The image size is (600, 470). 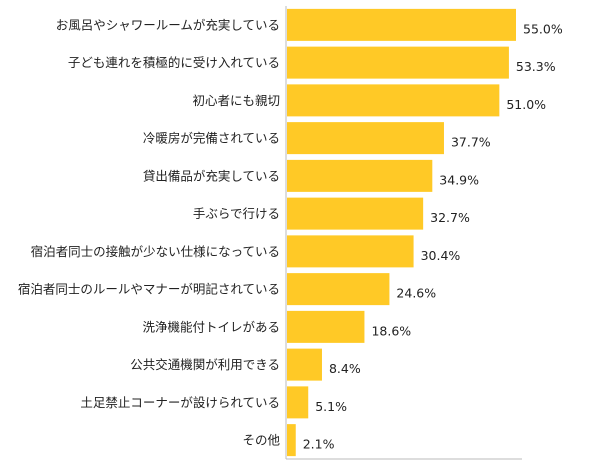 I want to click on value-label-10: 5.1%, so click(x=331, y=406).